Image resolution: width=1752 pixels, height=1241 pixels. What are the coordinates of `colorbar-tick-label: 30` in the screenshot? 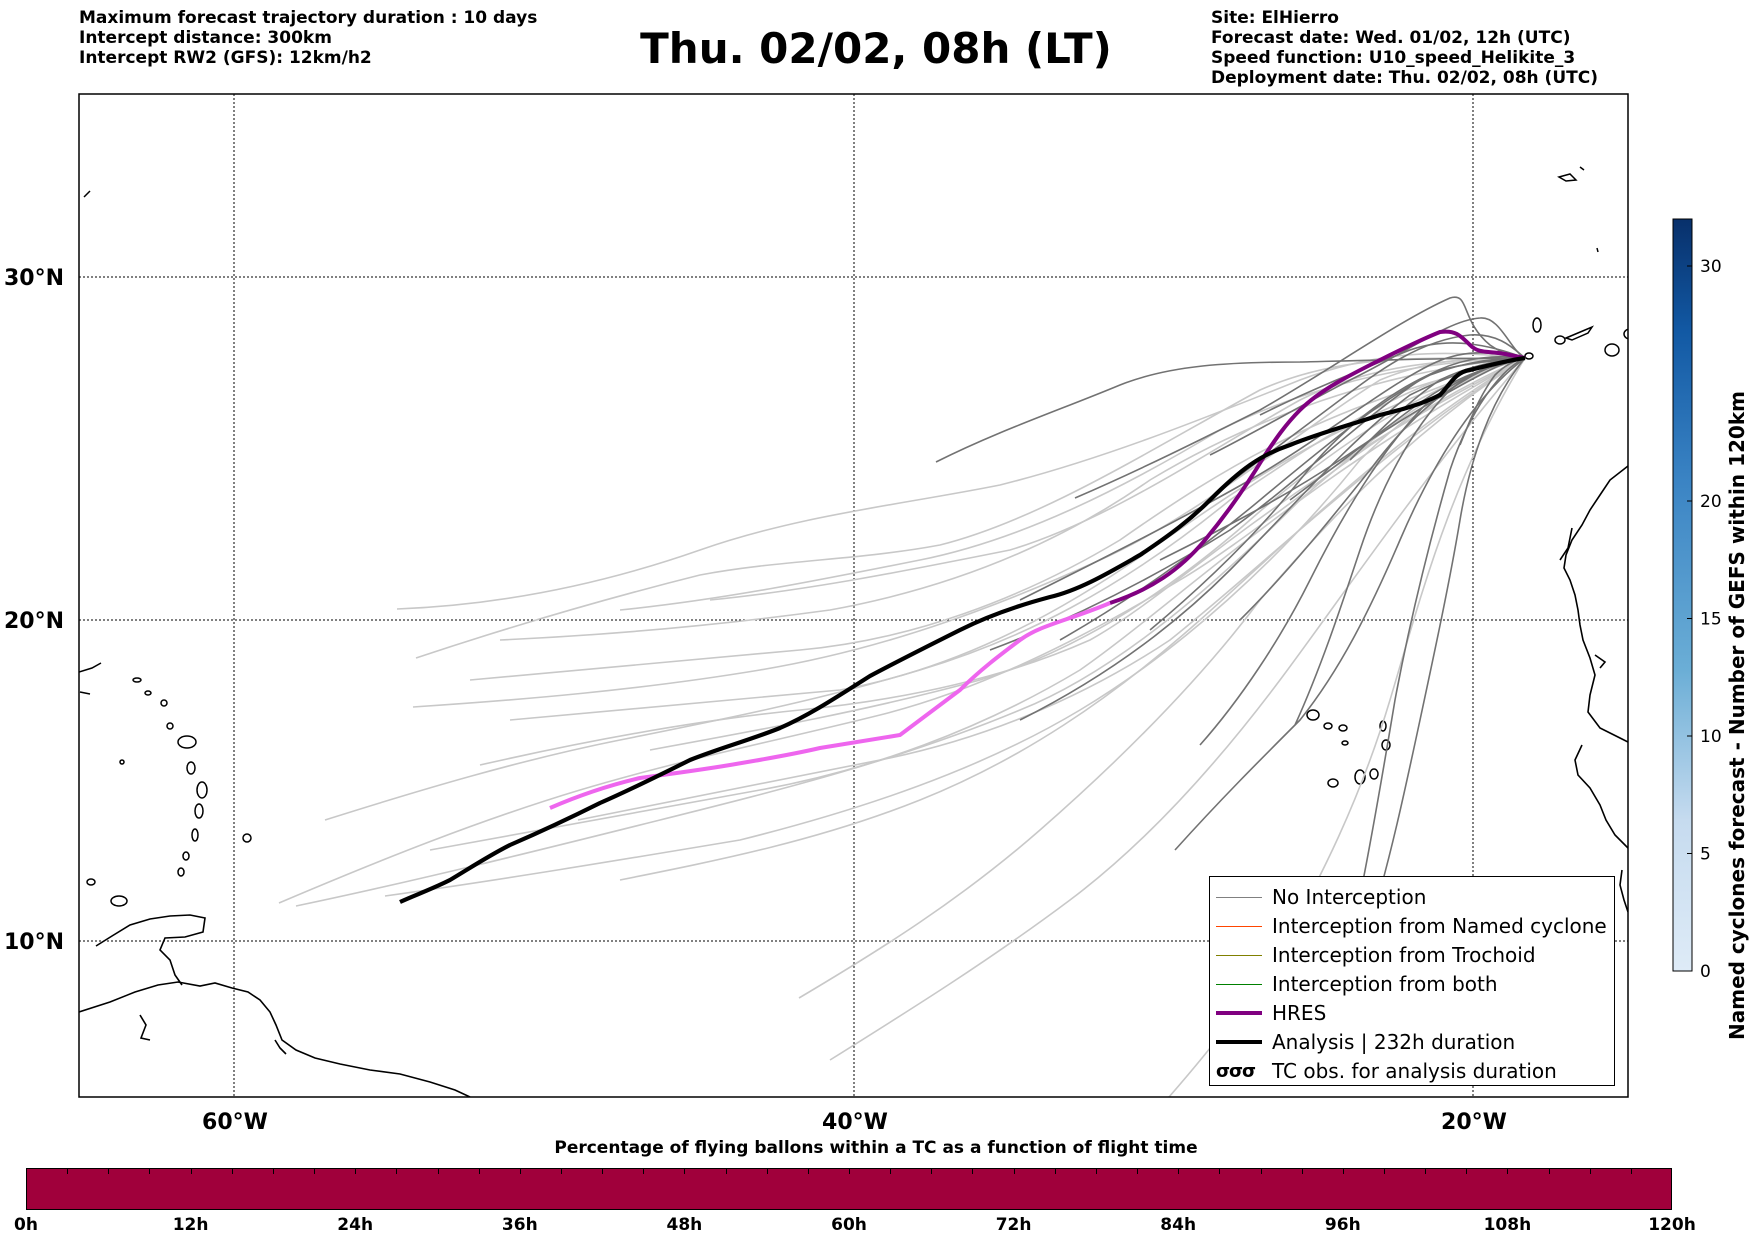 It's located at (1711, 267).